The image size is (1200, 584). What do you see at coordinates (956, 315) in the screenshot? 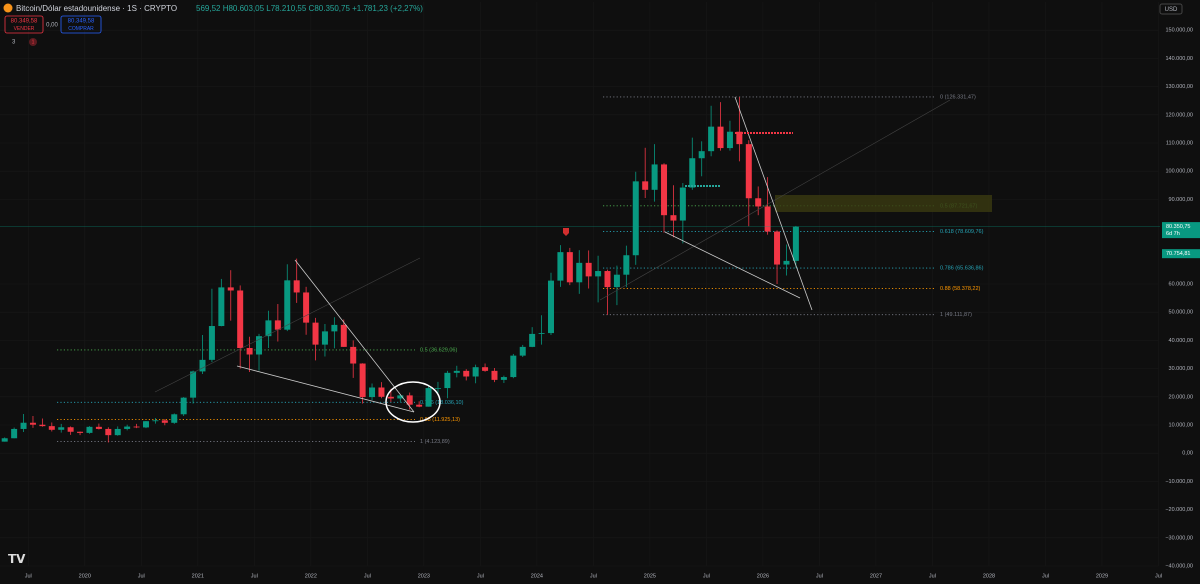
I see `fib-label: 1 (49.111,87)` at bounding box center [956, 315].